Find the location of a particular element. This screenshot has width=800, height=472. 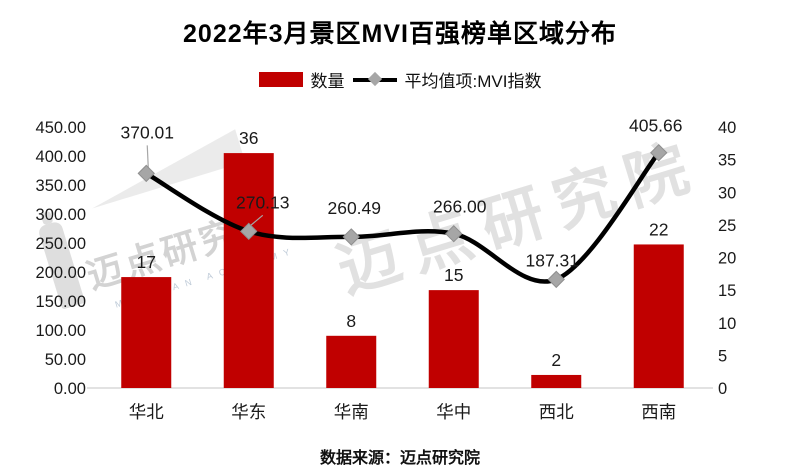

svg-text: 350.00 is located at coordinates (61, 186).